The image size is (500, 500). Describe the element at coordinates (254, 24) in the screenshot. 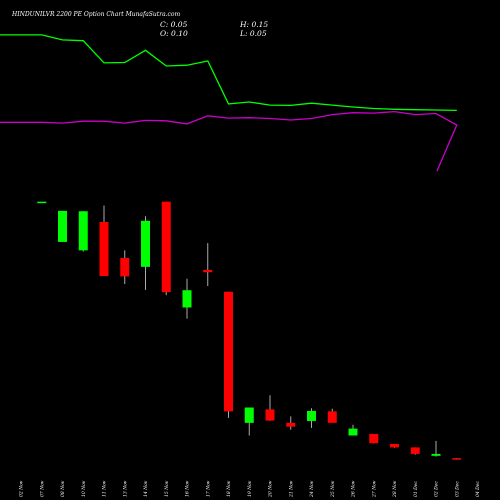

I see `high-value: H: 0.15` at that location.